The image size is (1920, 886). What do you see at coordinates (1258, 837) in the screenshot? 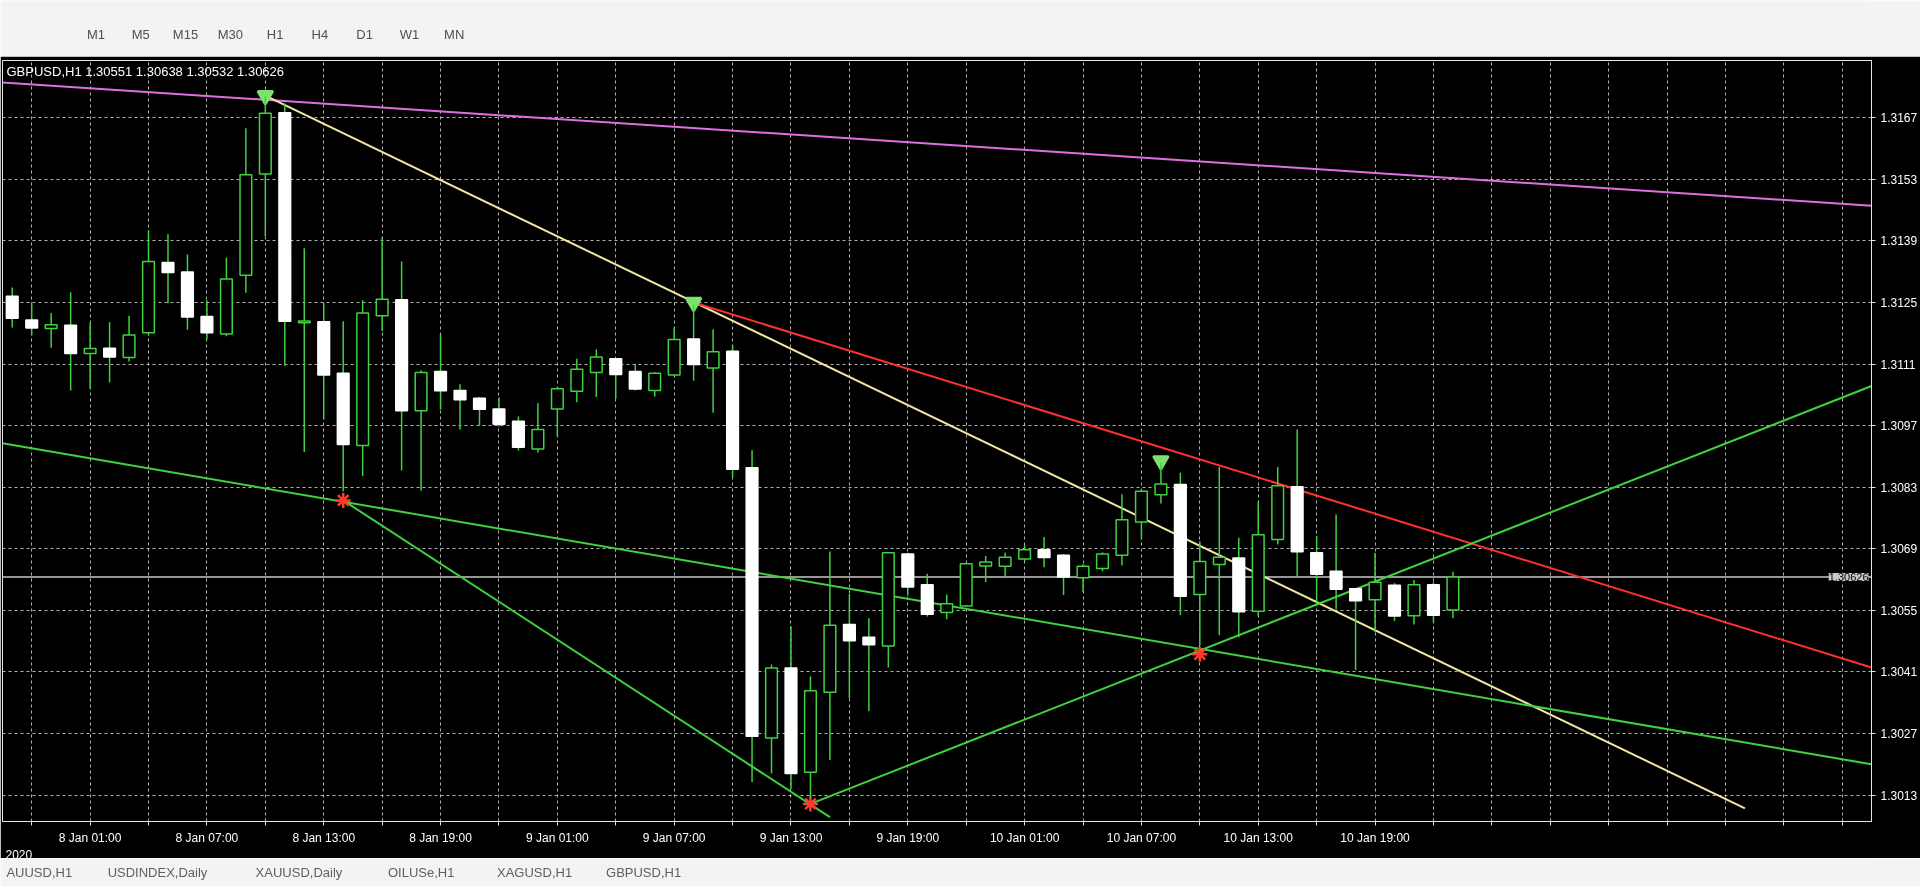
I see `x-tick-label: 10 Jan 13:00` at bounding box center [1258, 837].